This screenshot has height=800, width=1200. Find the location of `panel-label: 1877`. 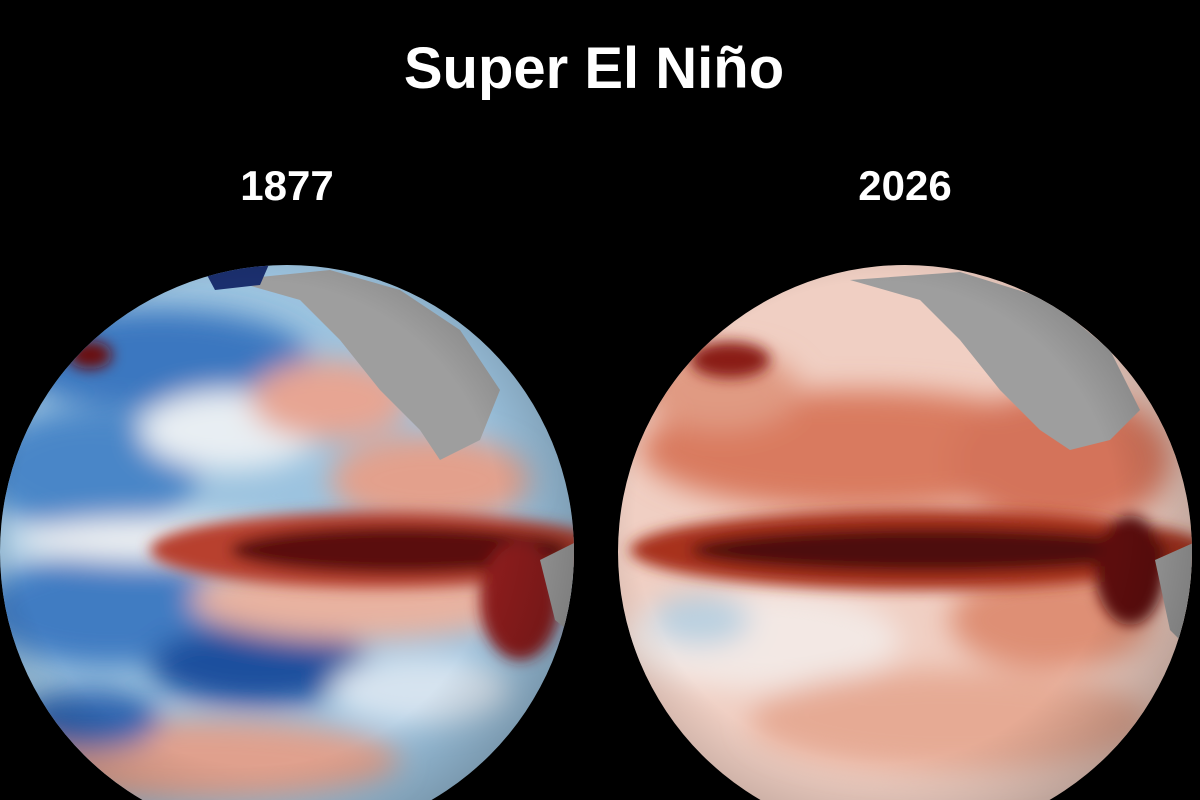

panel-label: 1877 is located at coordinates (286, 185).